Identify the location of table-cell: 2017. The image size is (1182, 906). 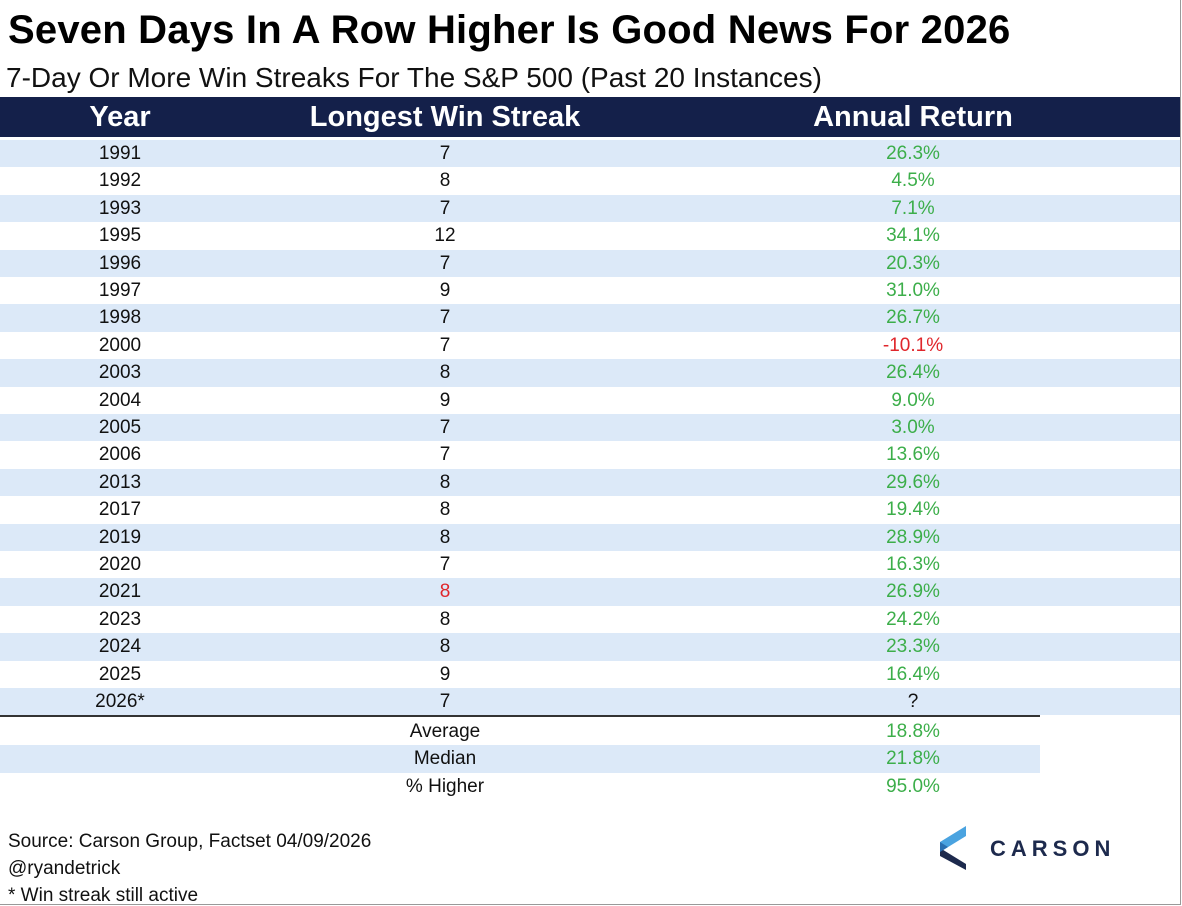
(120, 510).